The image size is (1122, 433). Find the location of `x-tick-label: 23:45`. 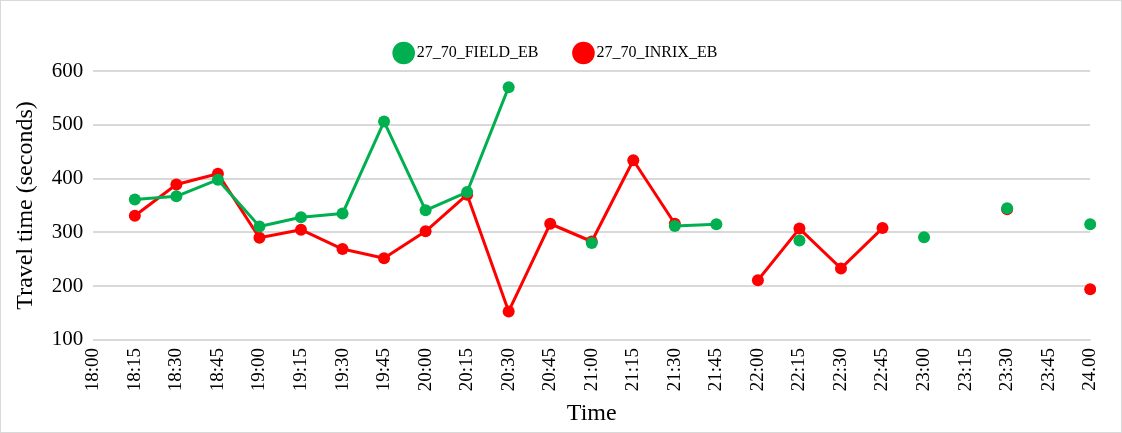

x-tick-label: 23:45 is located at coordinates (1047, 369).